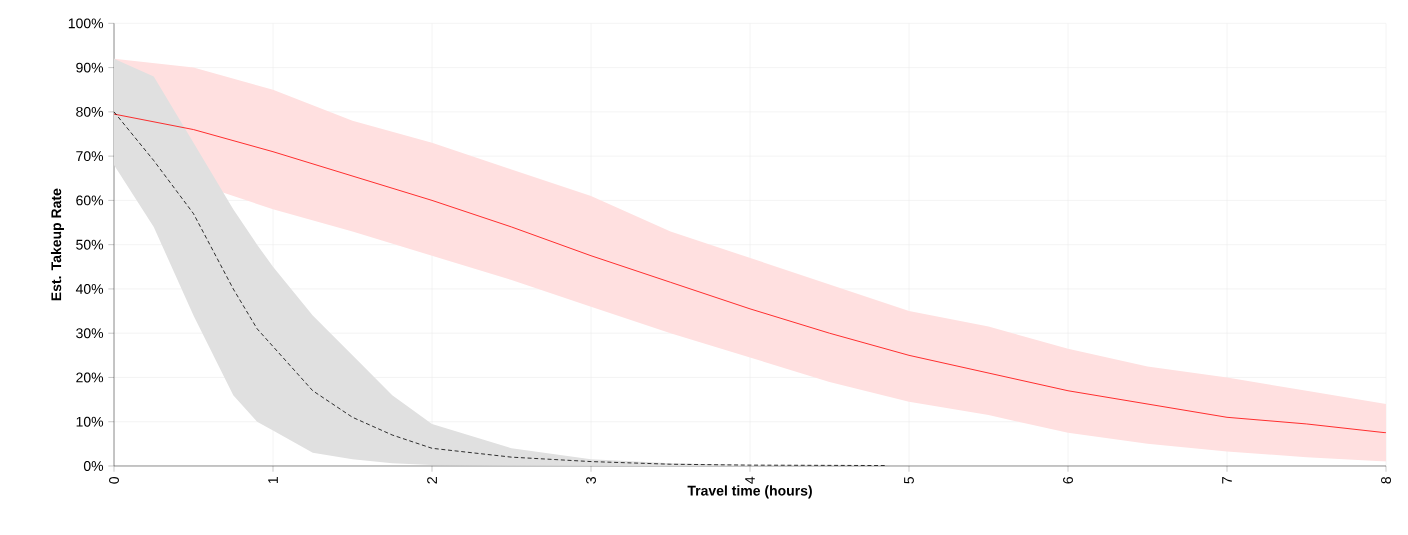 This screenshot has width=1408, height=535. Describe the element at coordinates (86, 23) in the screenshot. I see `y-tick-label: 100%` at that location.